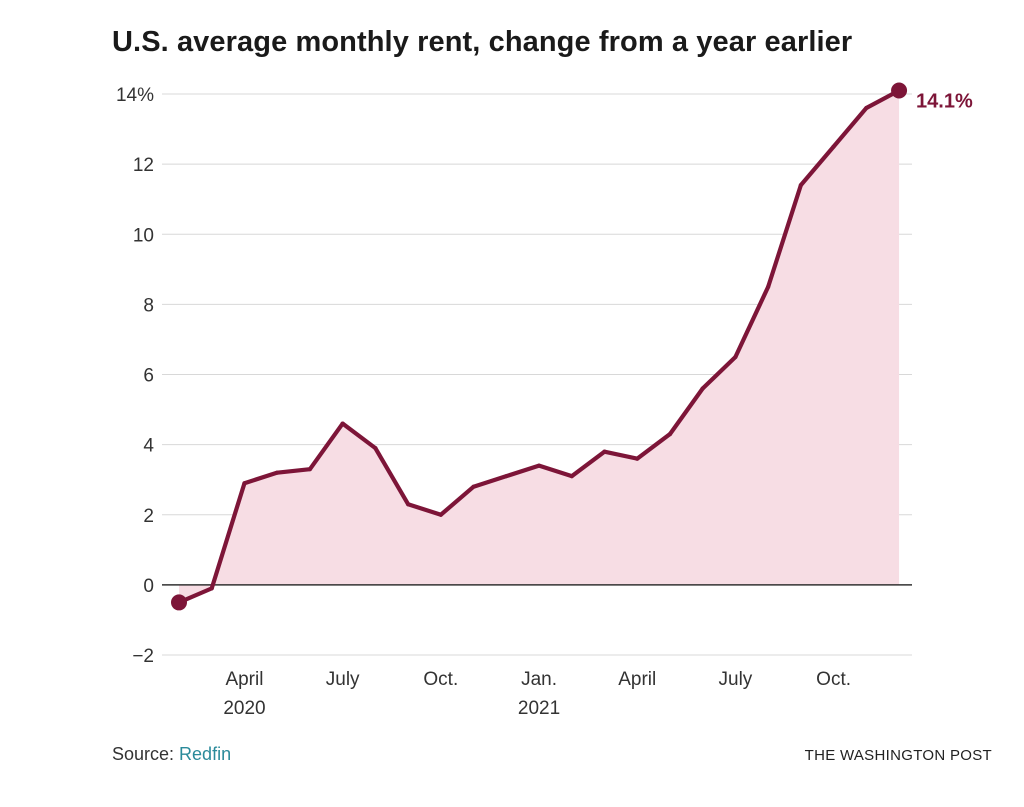  Describe the element at coordinates (148, 586) in the screenshot. I see `y-tick-label: 0` at that location.